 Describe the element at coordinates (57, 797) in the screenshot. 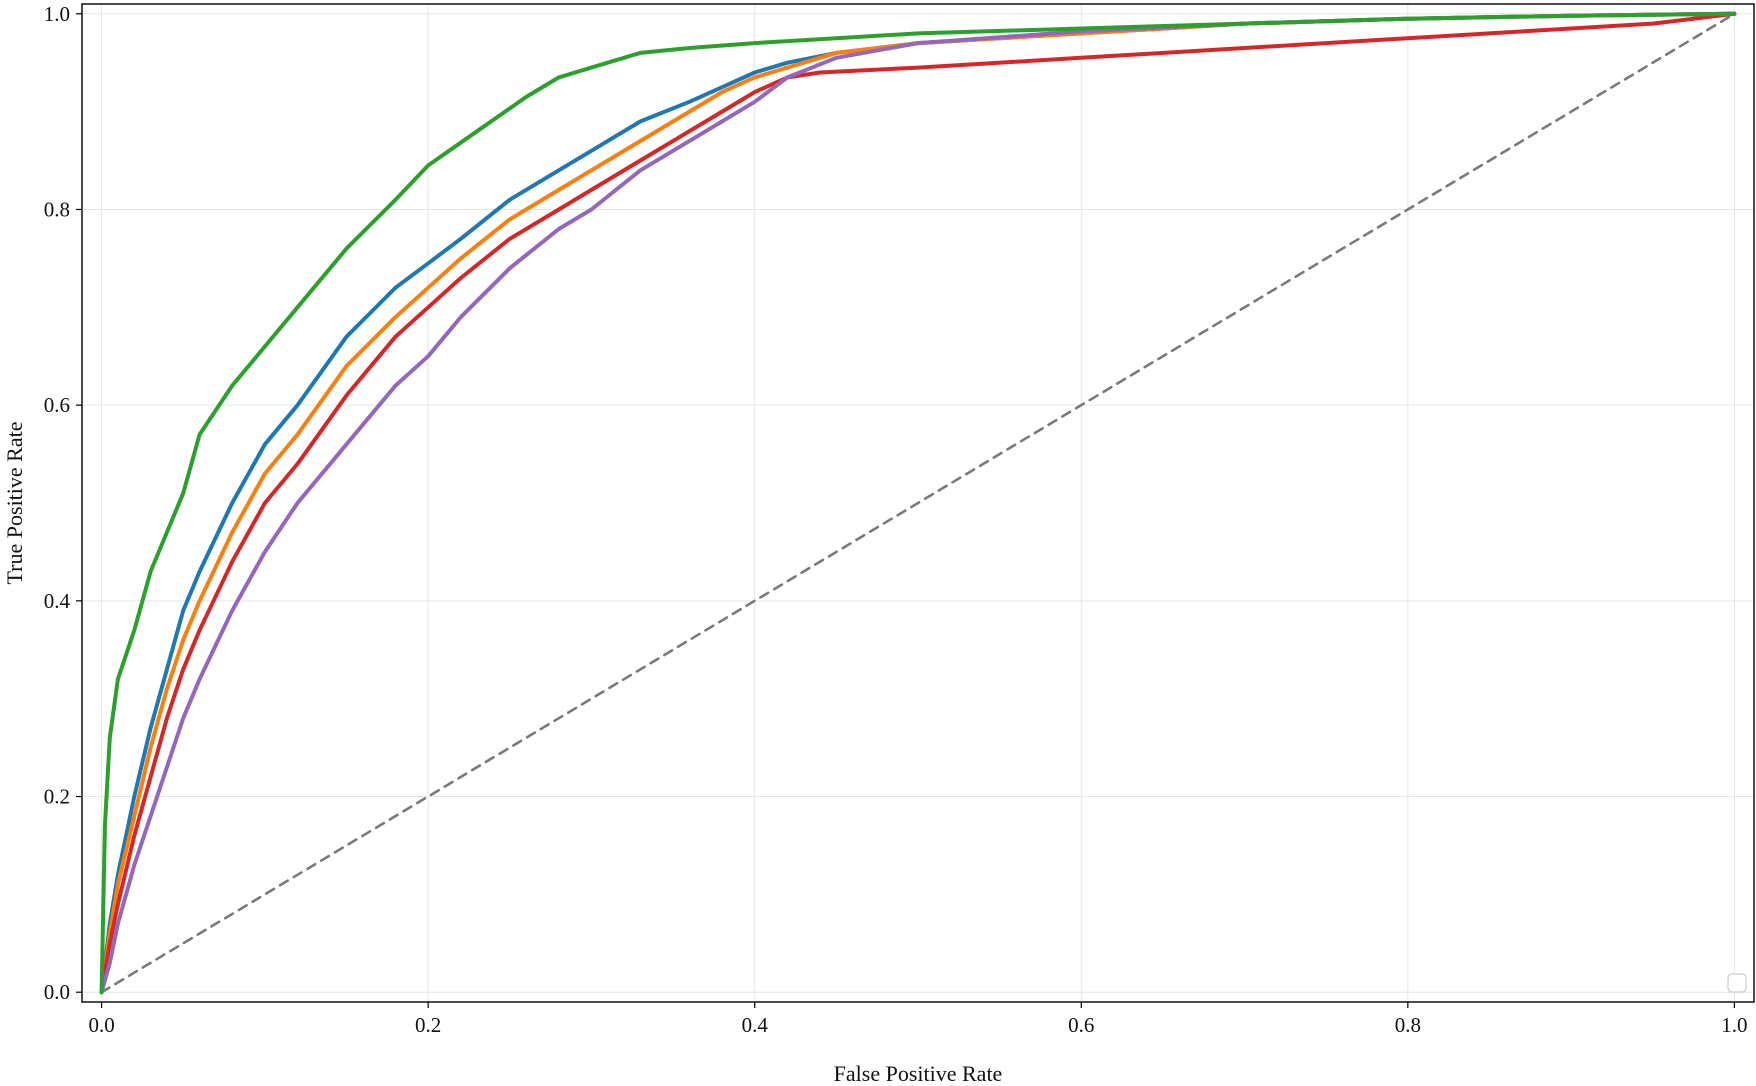

I see `y-tick-label: 0.2` at that location.